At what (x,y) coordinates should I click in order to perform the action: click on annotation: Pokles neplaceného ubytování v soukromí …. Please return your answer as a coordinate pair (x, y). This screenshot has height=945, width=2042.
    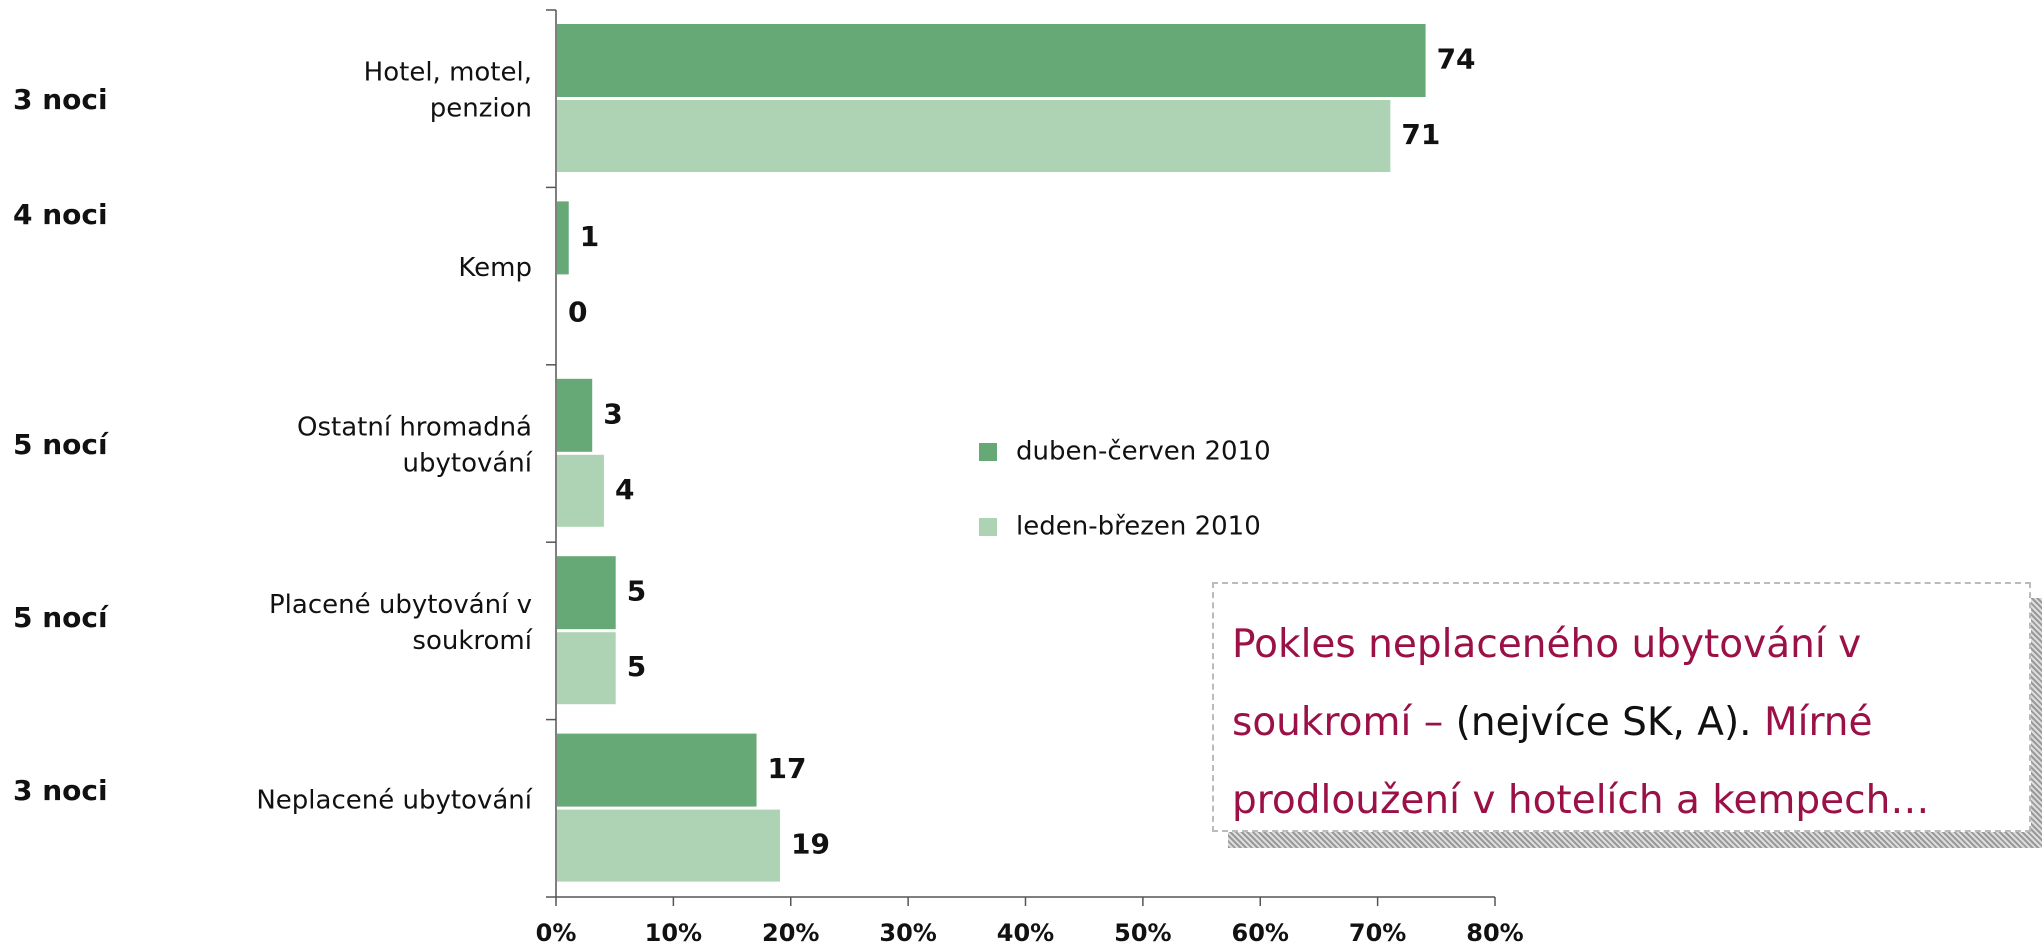
    Looking at the image, I should click on (1621, 707).